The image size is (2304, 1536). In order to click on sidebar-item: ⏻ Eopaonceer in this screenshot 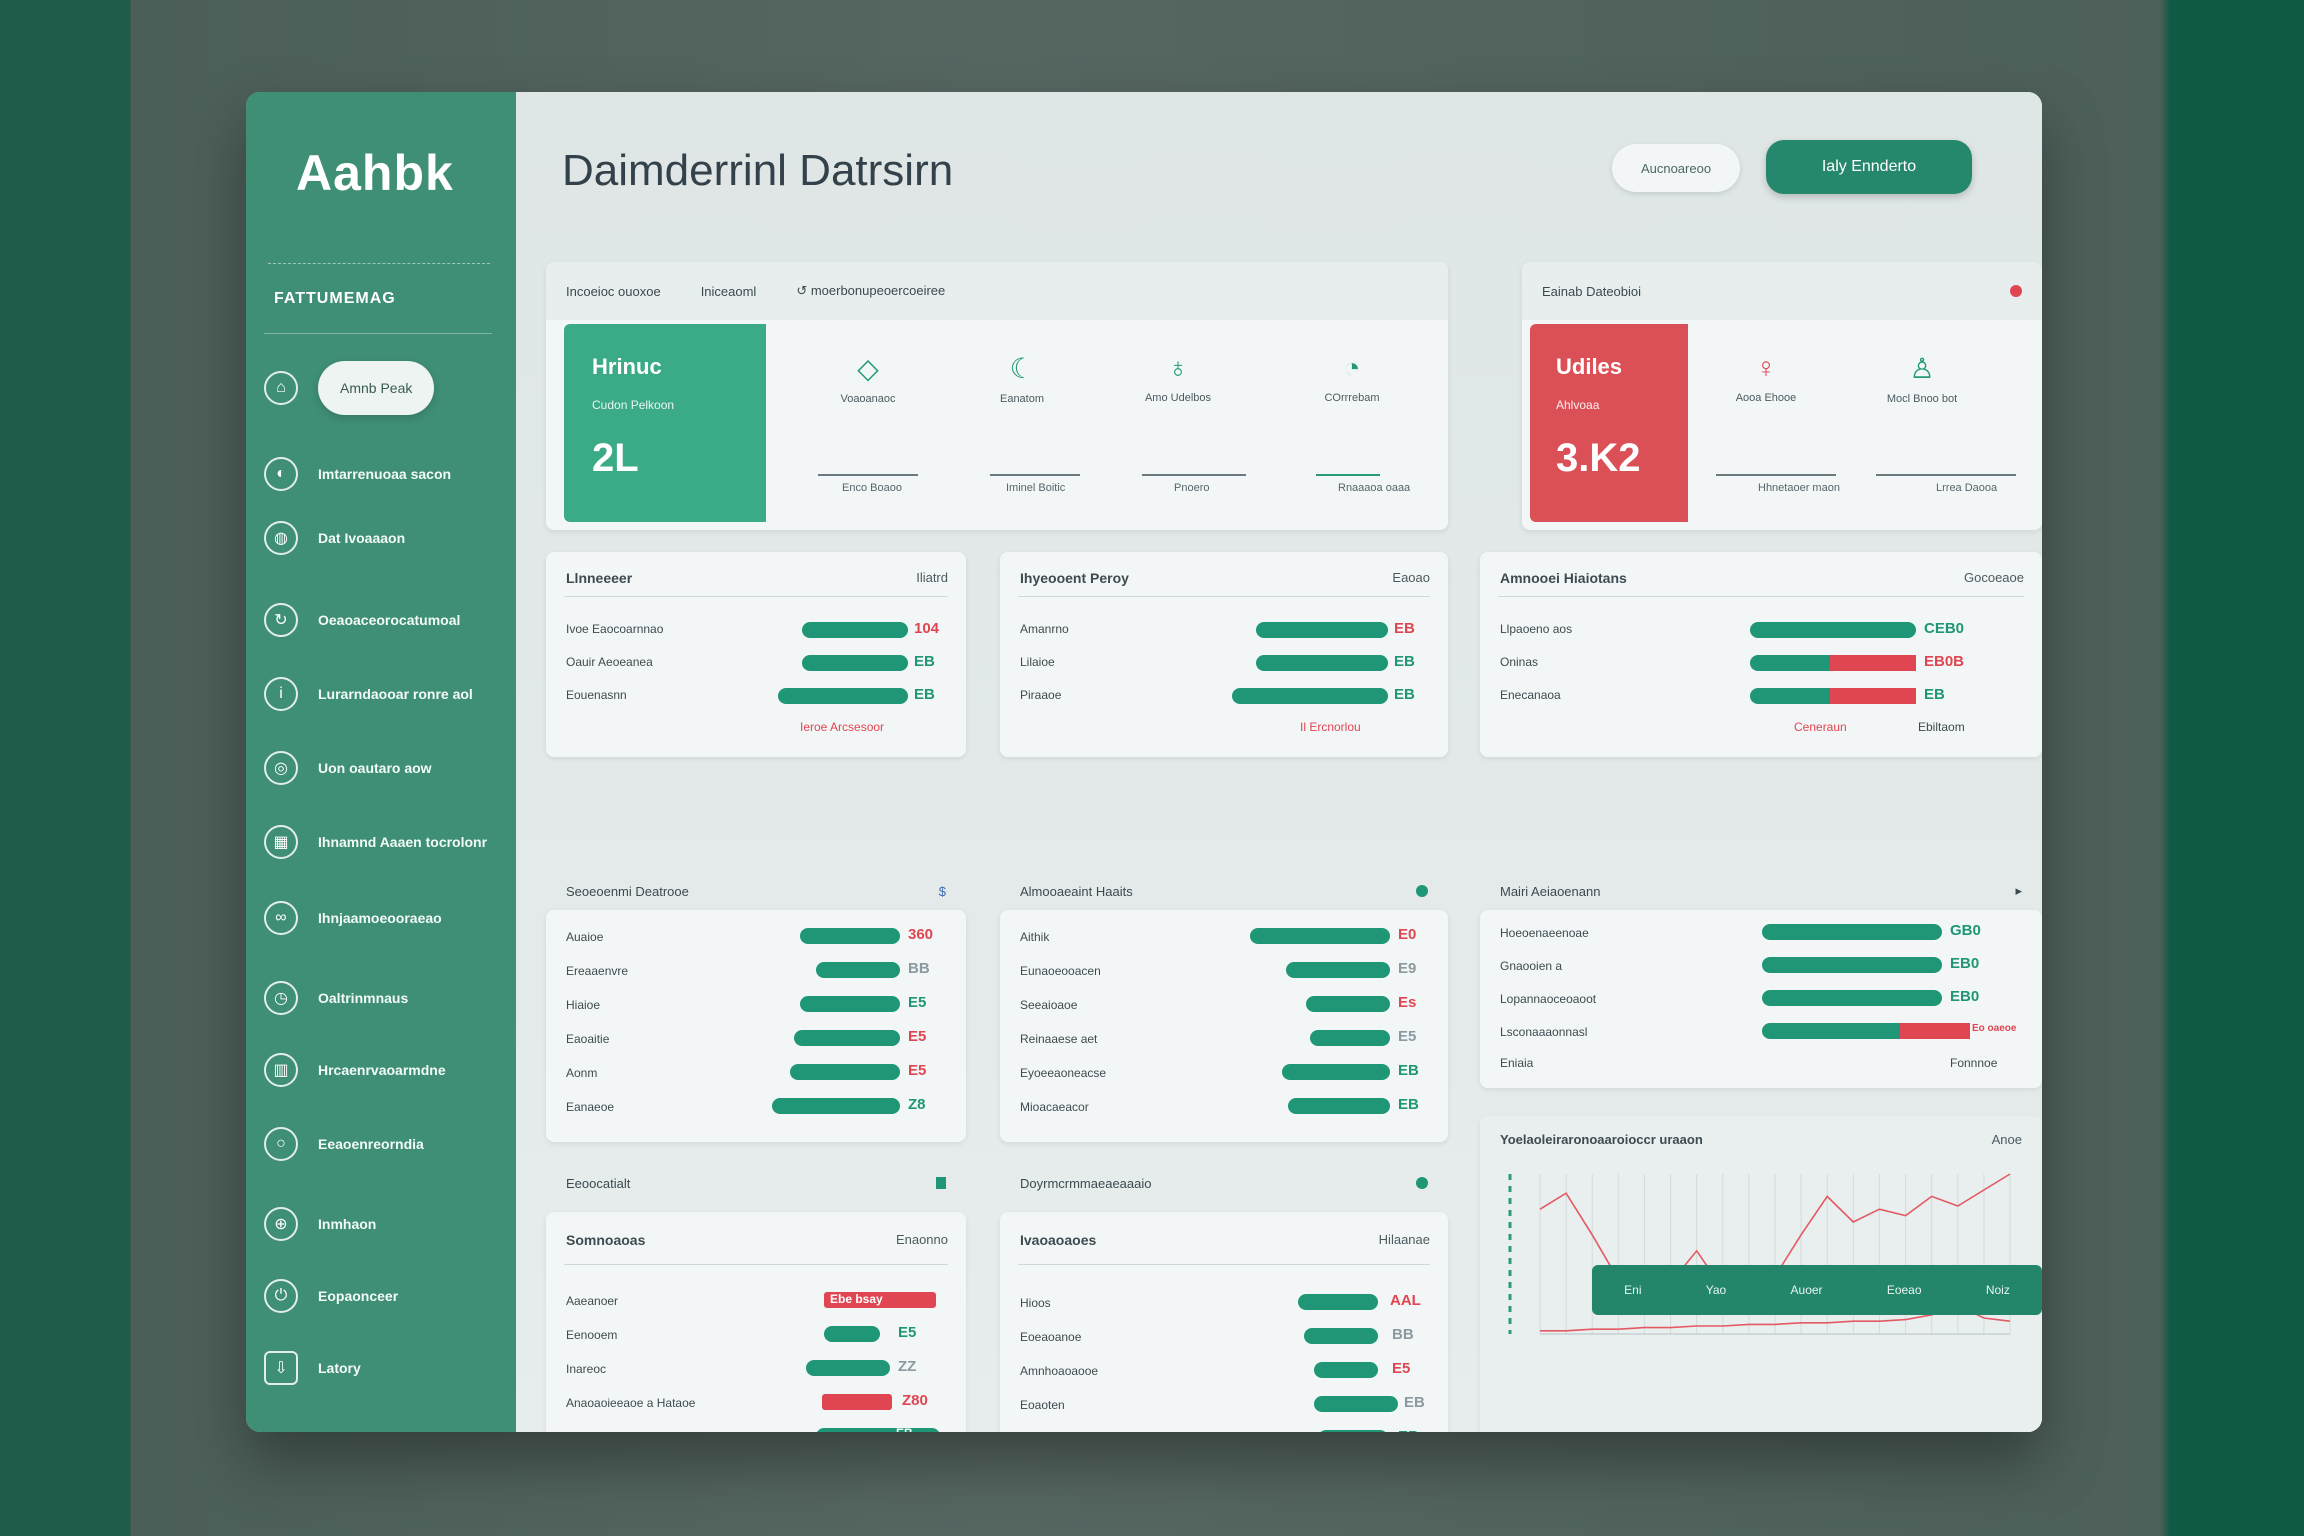, I will do `click(331, 1296)`.